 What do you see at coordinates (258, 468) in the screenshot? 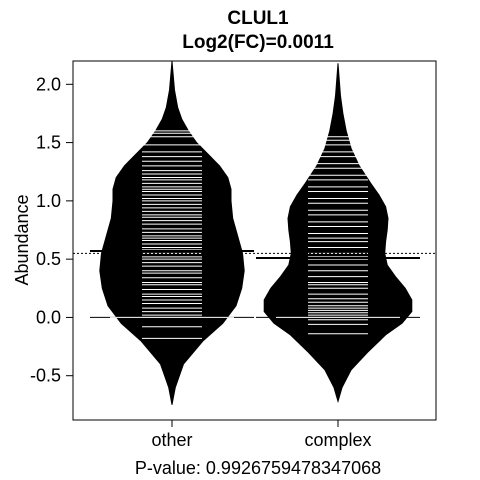
I see `p-value-caption: P-value: 0.9926759478347068` at bounding box center [258, 468].